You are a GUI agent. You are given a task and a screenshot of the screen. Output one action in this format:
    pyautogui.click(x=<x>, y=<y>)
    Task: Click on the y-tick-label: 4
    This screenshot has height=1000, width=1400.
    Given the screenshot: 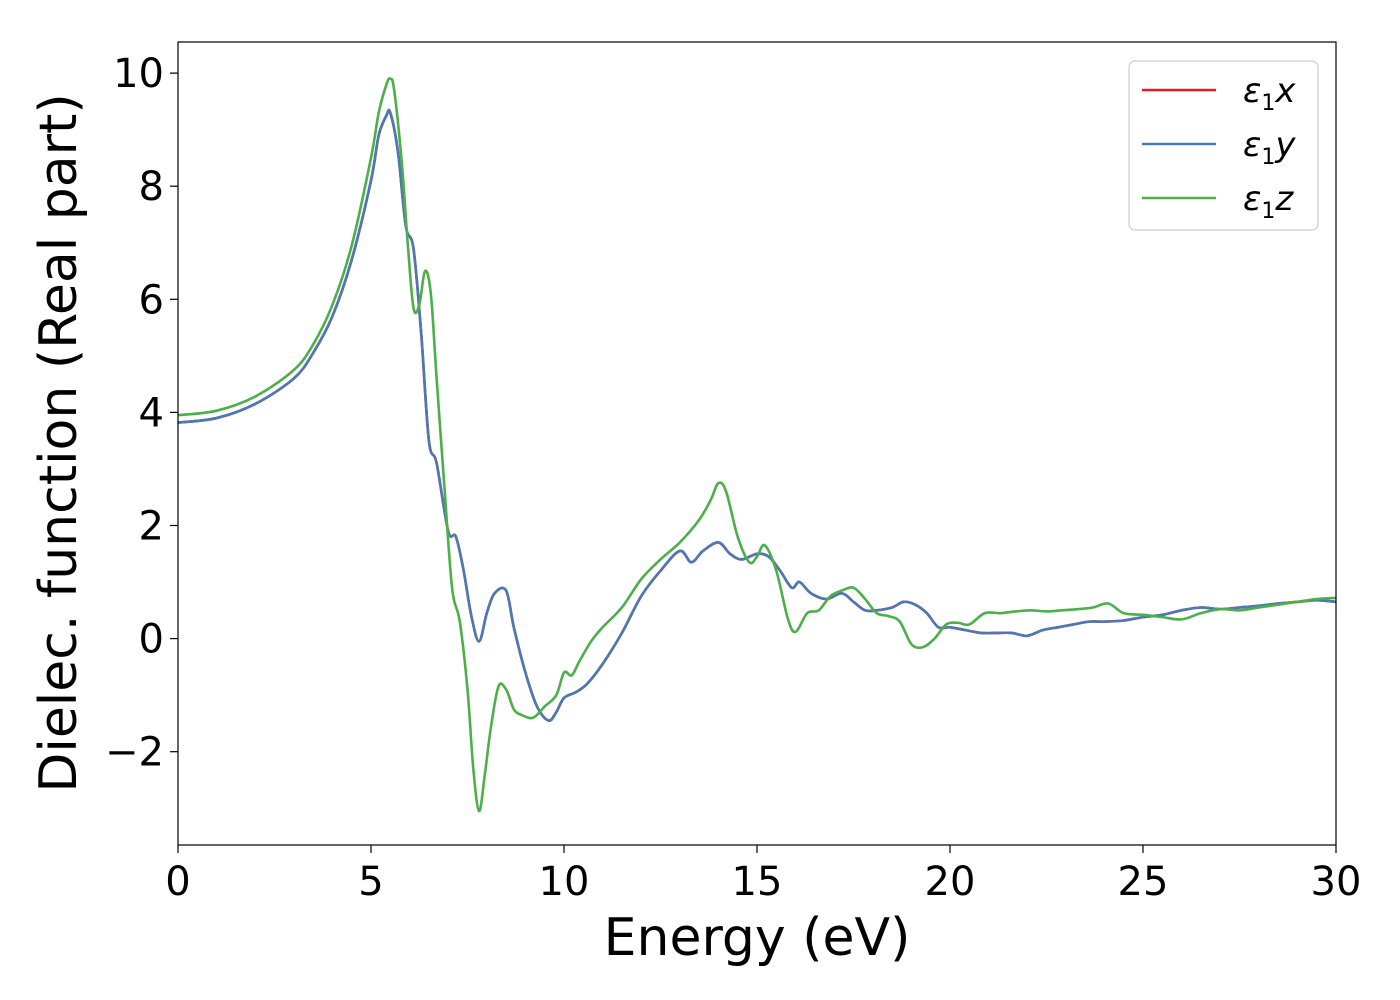 What is the action you would take?
    pyautogui.click(x=151, y=413)
    